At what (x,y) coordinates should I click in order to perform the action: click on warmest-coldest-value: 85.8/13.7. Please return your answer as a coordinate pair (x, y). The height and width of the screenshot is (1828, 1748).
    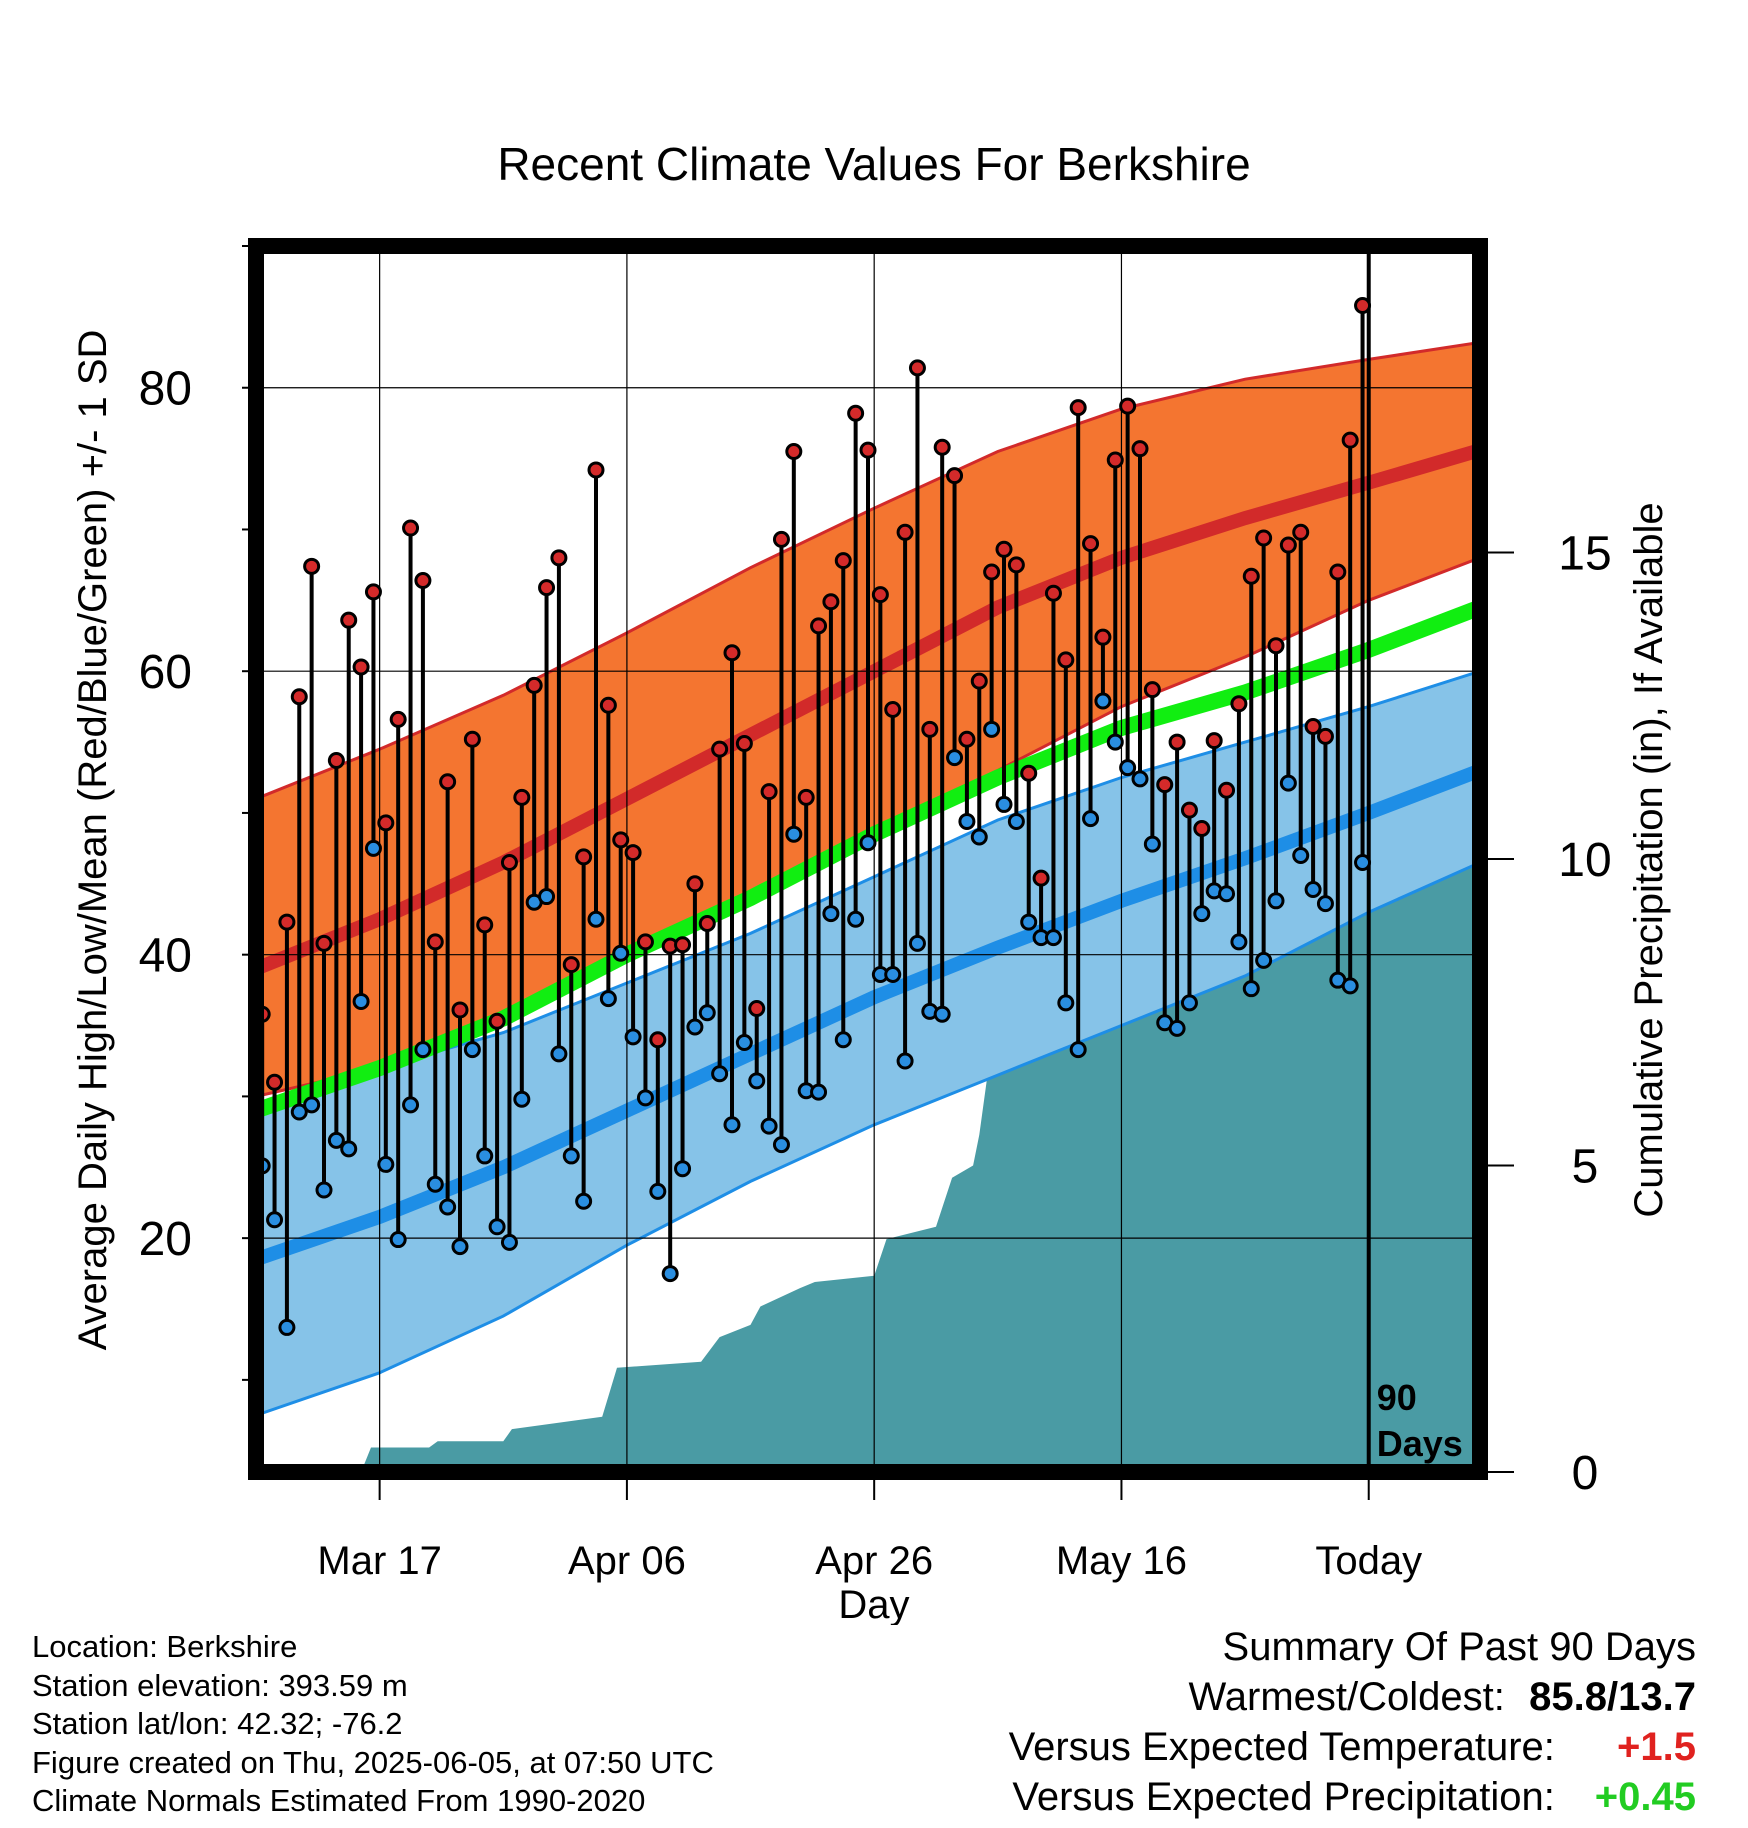
    Looking at the image, I should click on (1612, 1697).